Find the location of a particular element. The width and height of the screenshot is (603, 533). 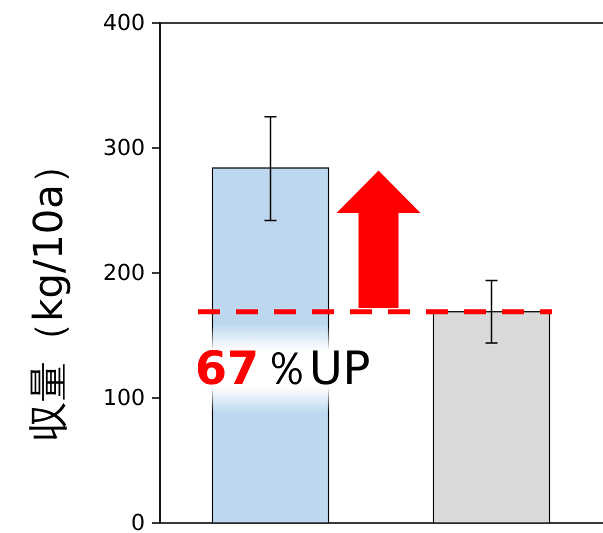

annotation: 67 is located at coordinates (227, 367).